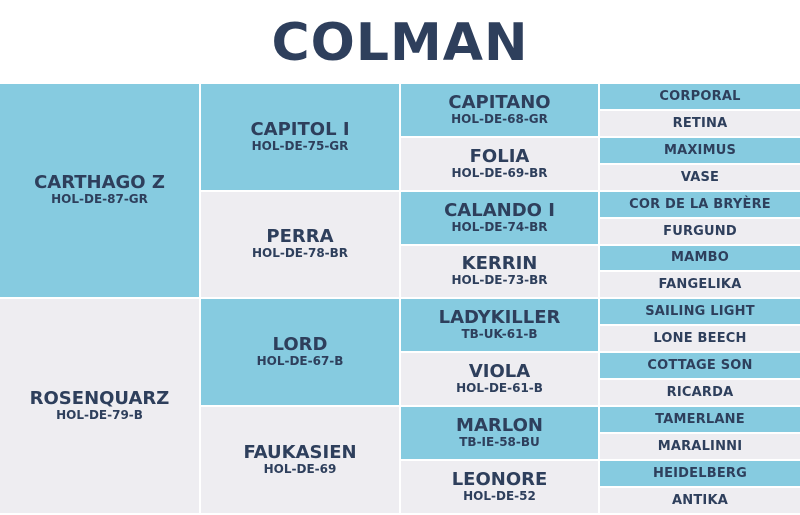 This screenshot has height=515, width=800. I want to click on gen3-name: MARLON, so click(499, 425).